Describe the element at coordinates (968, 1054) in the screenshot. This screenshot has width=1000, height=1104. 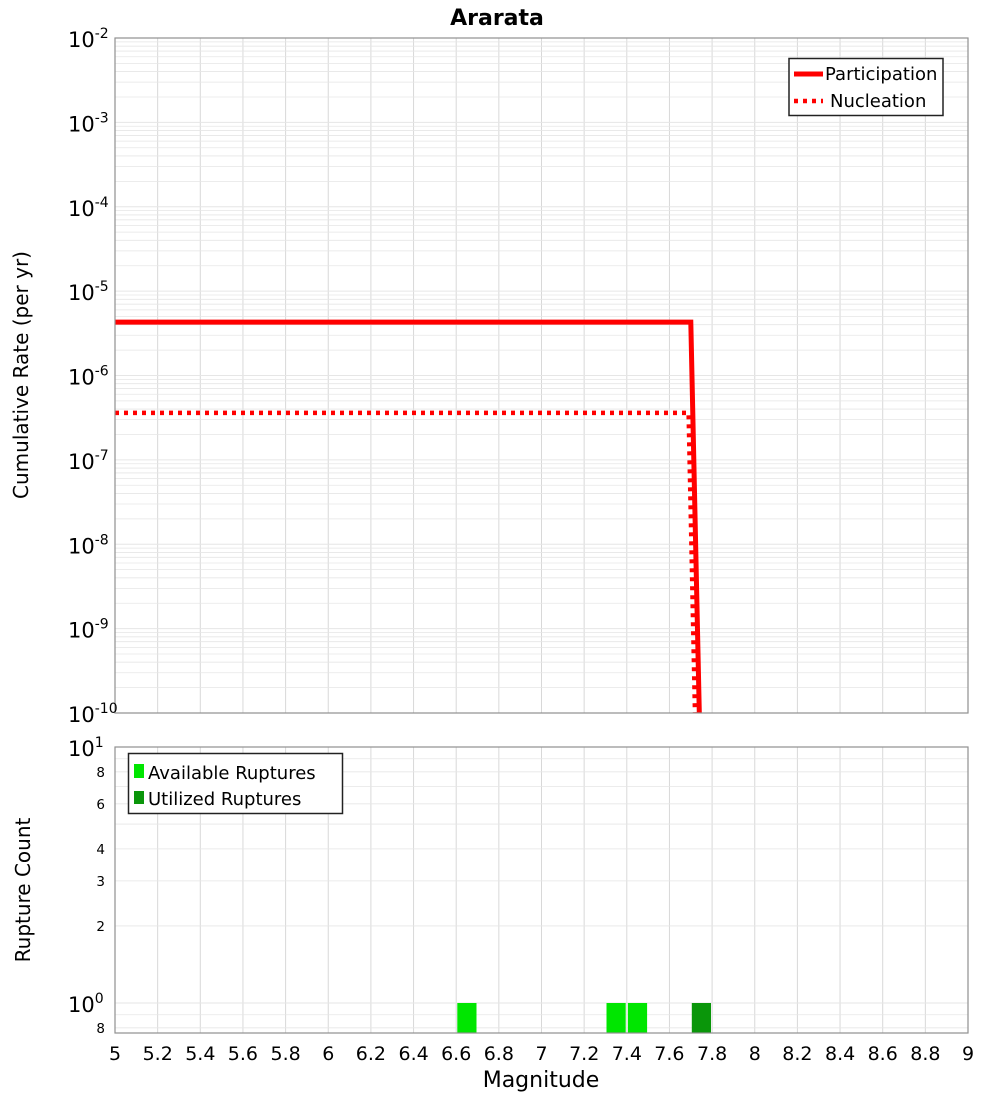
I see `x-tick-label: 9` at that location.